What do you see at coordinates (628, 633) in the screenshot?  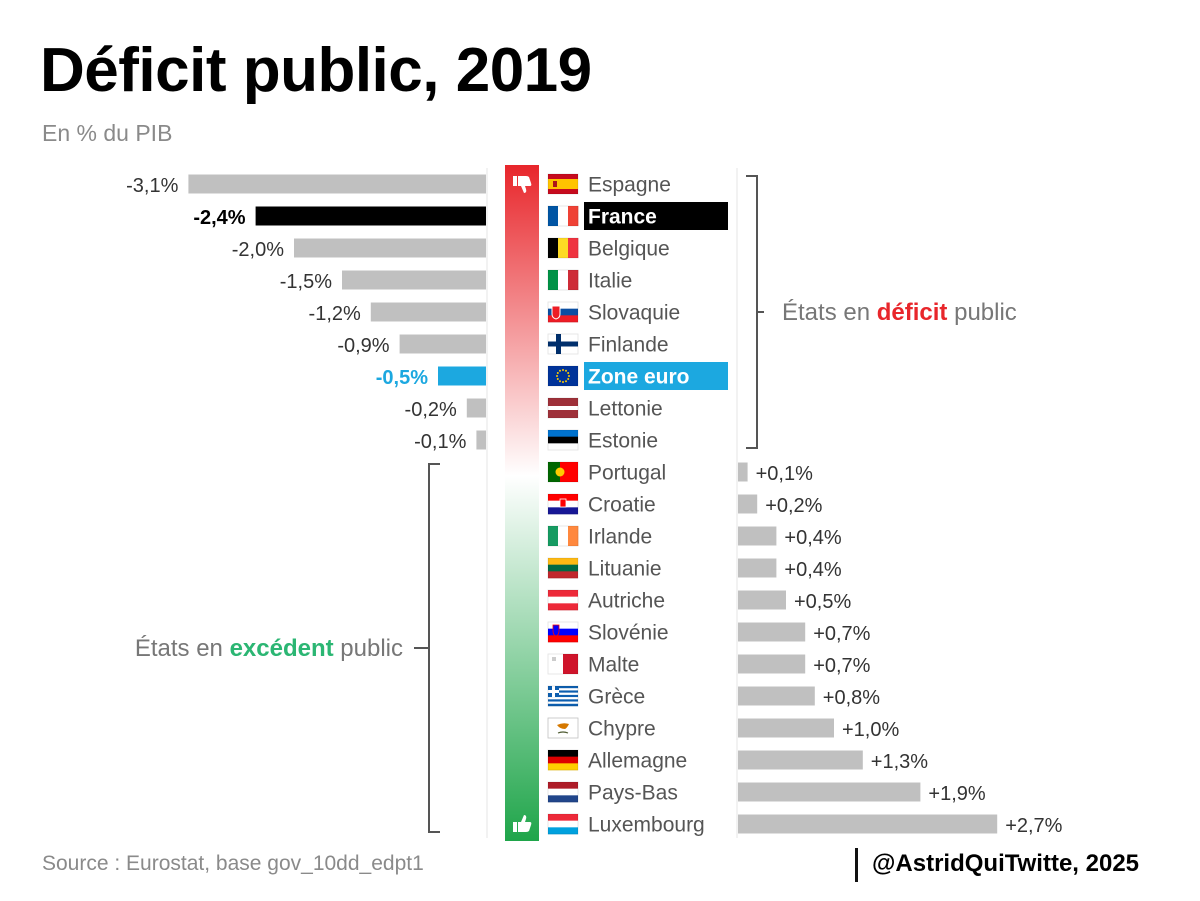 I see `country-label-14: Slovénie` at bounding box center [628, 633].